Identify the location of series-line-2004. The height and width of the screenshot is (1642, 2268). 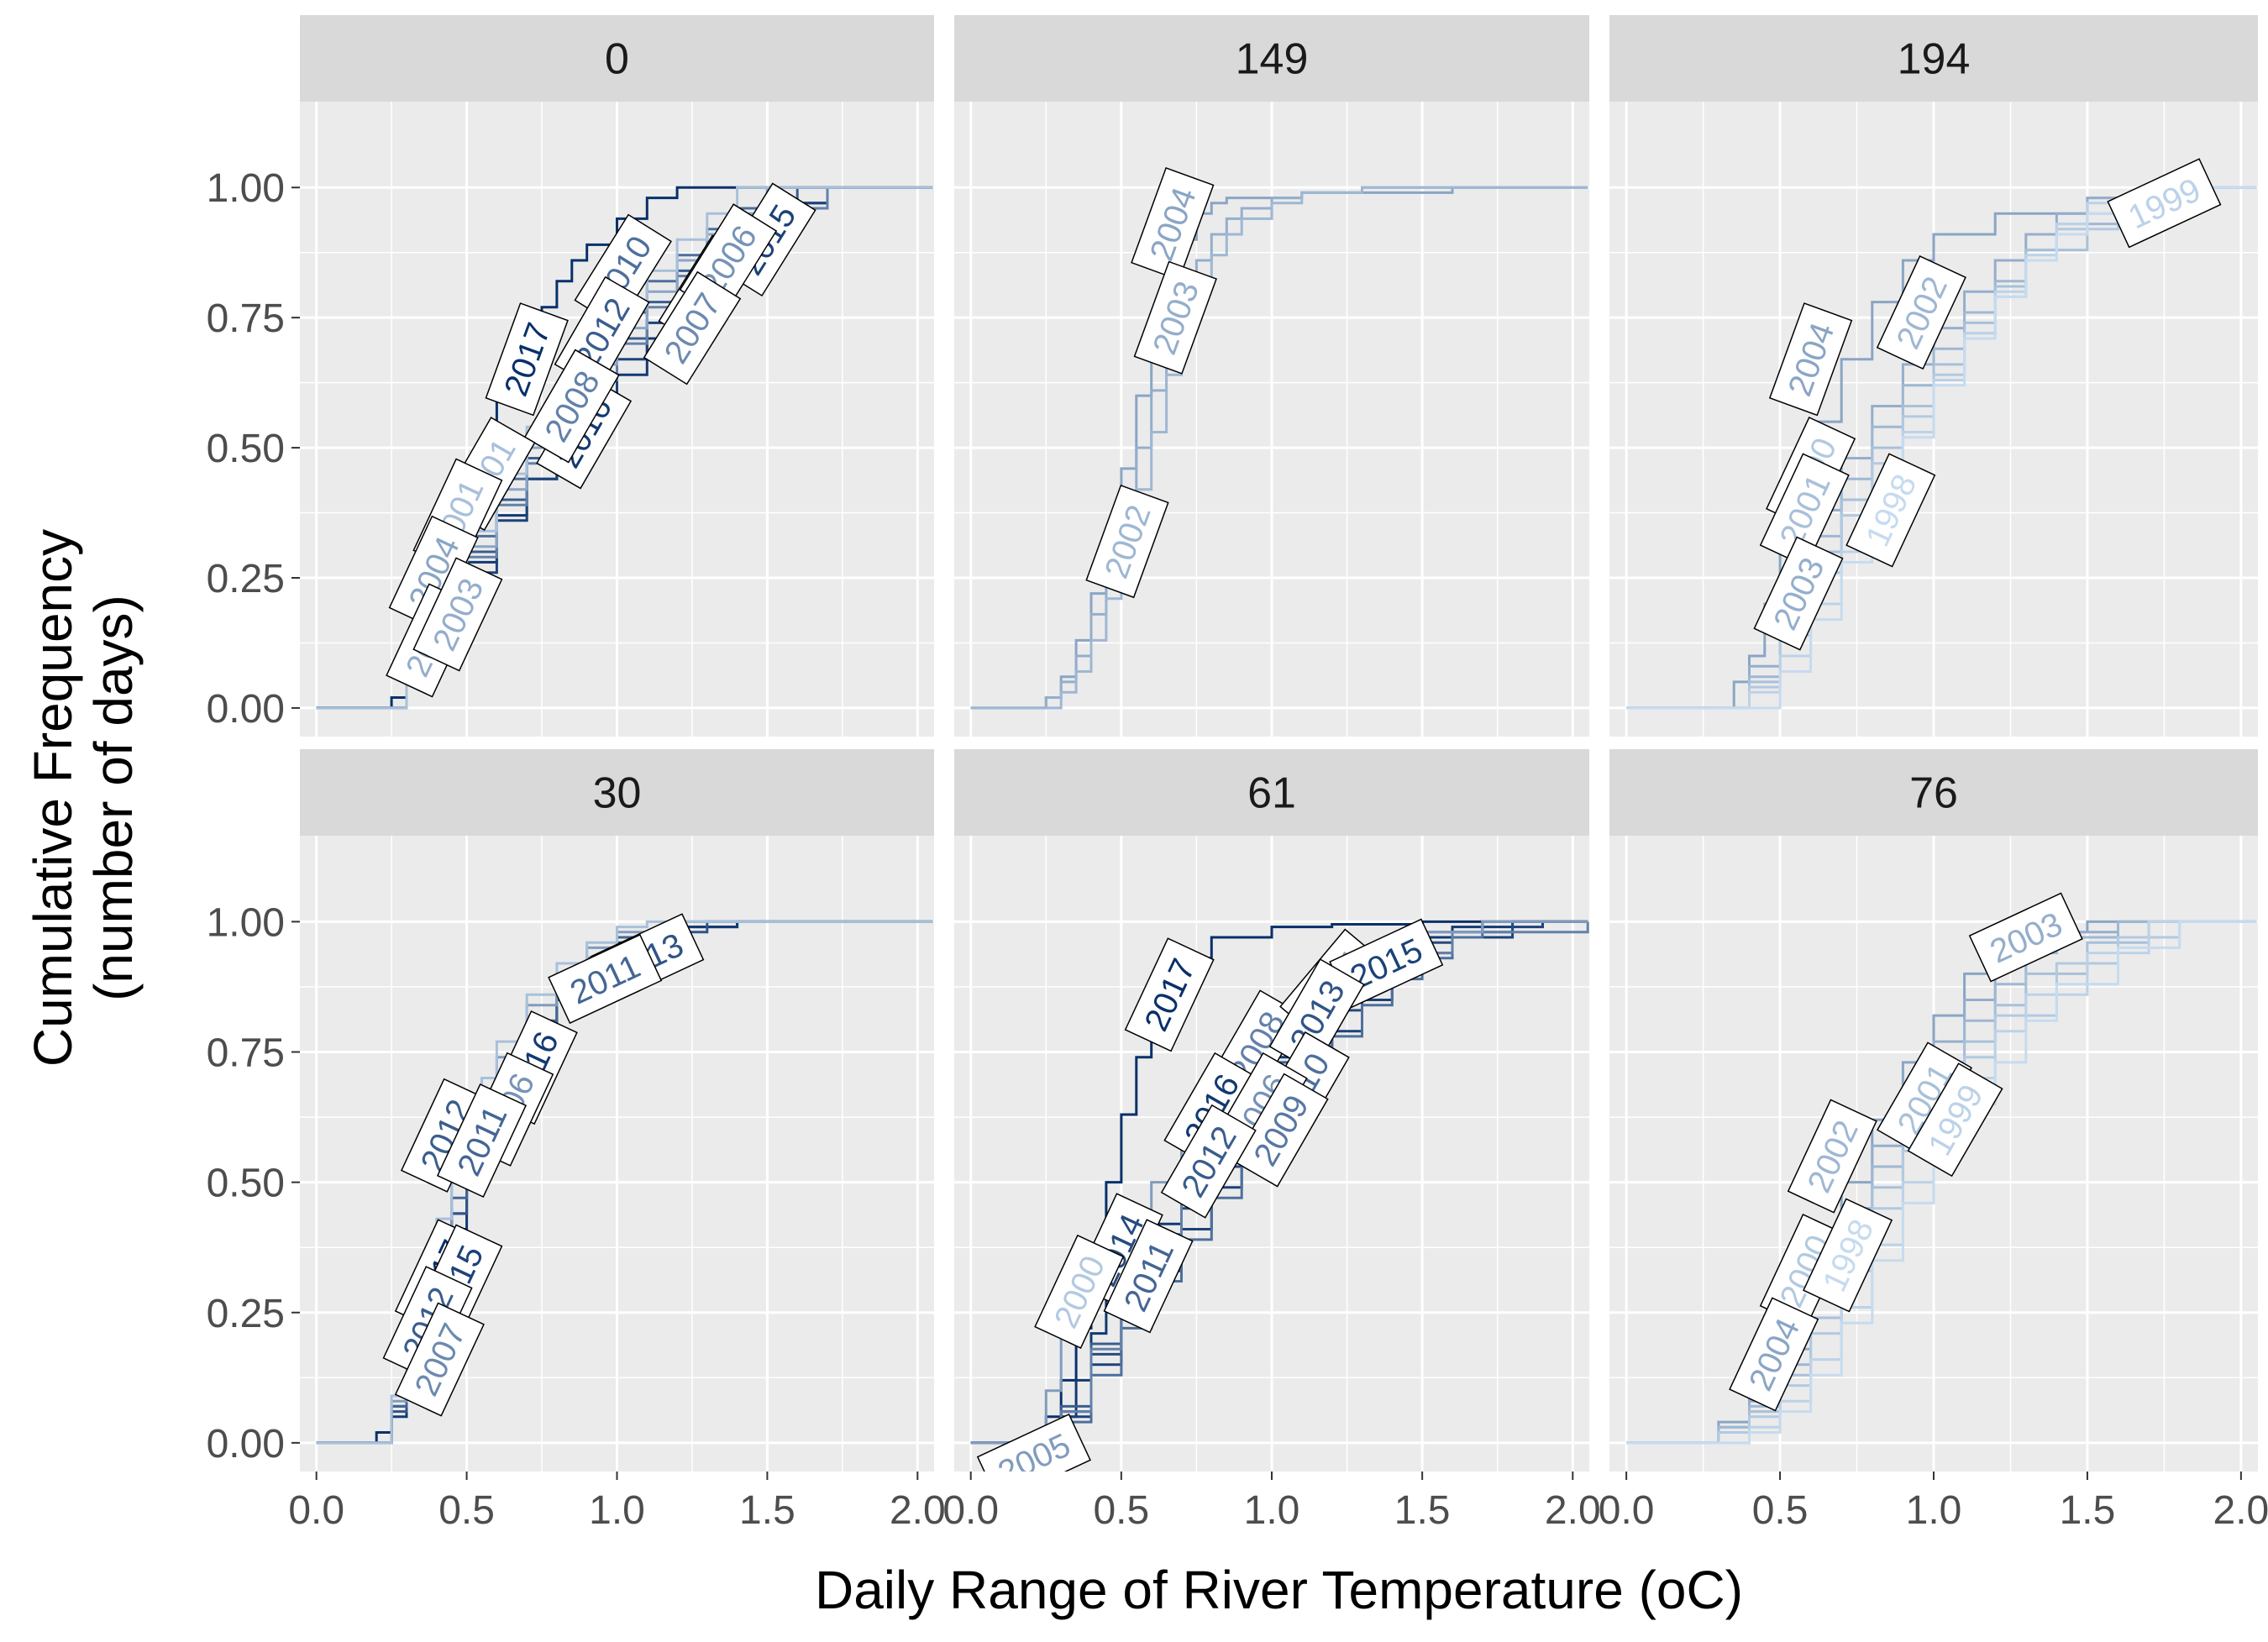
(1941, 448).